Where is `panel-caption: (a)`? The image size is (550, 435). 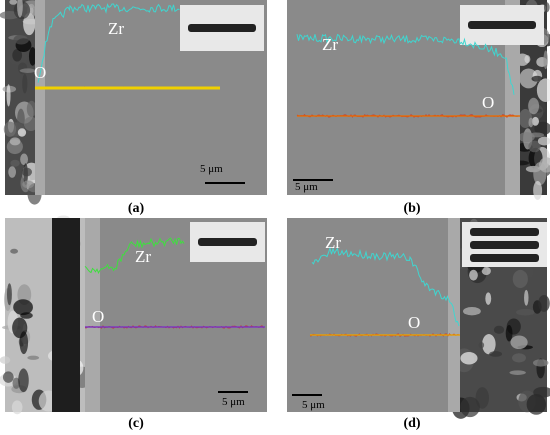 panel-caption: (a) is located at coordinates (136, 208).